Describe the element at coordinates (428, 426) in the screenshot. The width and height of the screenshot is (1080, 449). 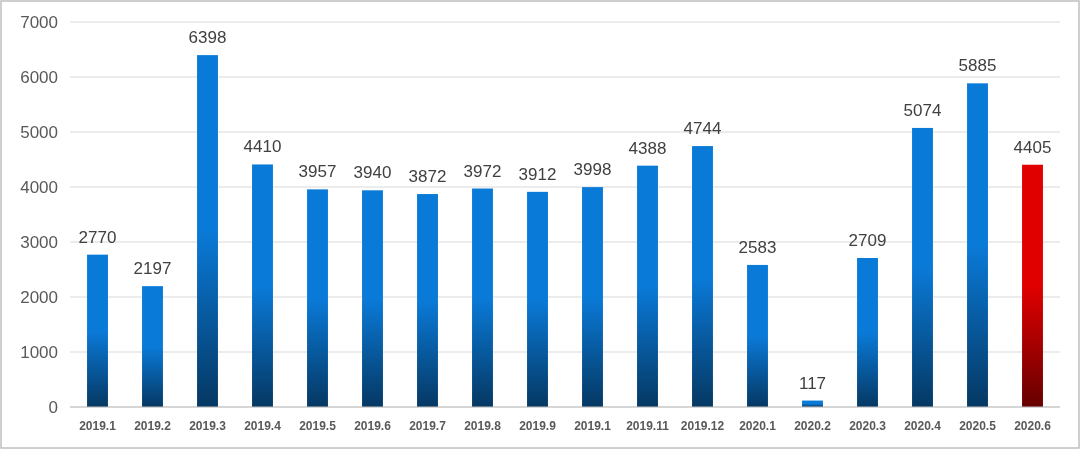
I see `x-tick-label: 2019.7` at that location.